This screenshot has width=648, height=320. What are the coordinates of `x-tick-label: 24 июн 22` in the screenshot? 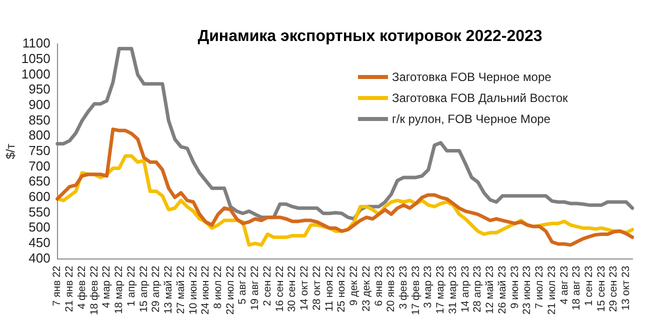 It's located at (206, 290).